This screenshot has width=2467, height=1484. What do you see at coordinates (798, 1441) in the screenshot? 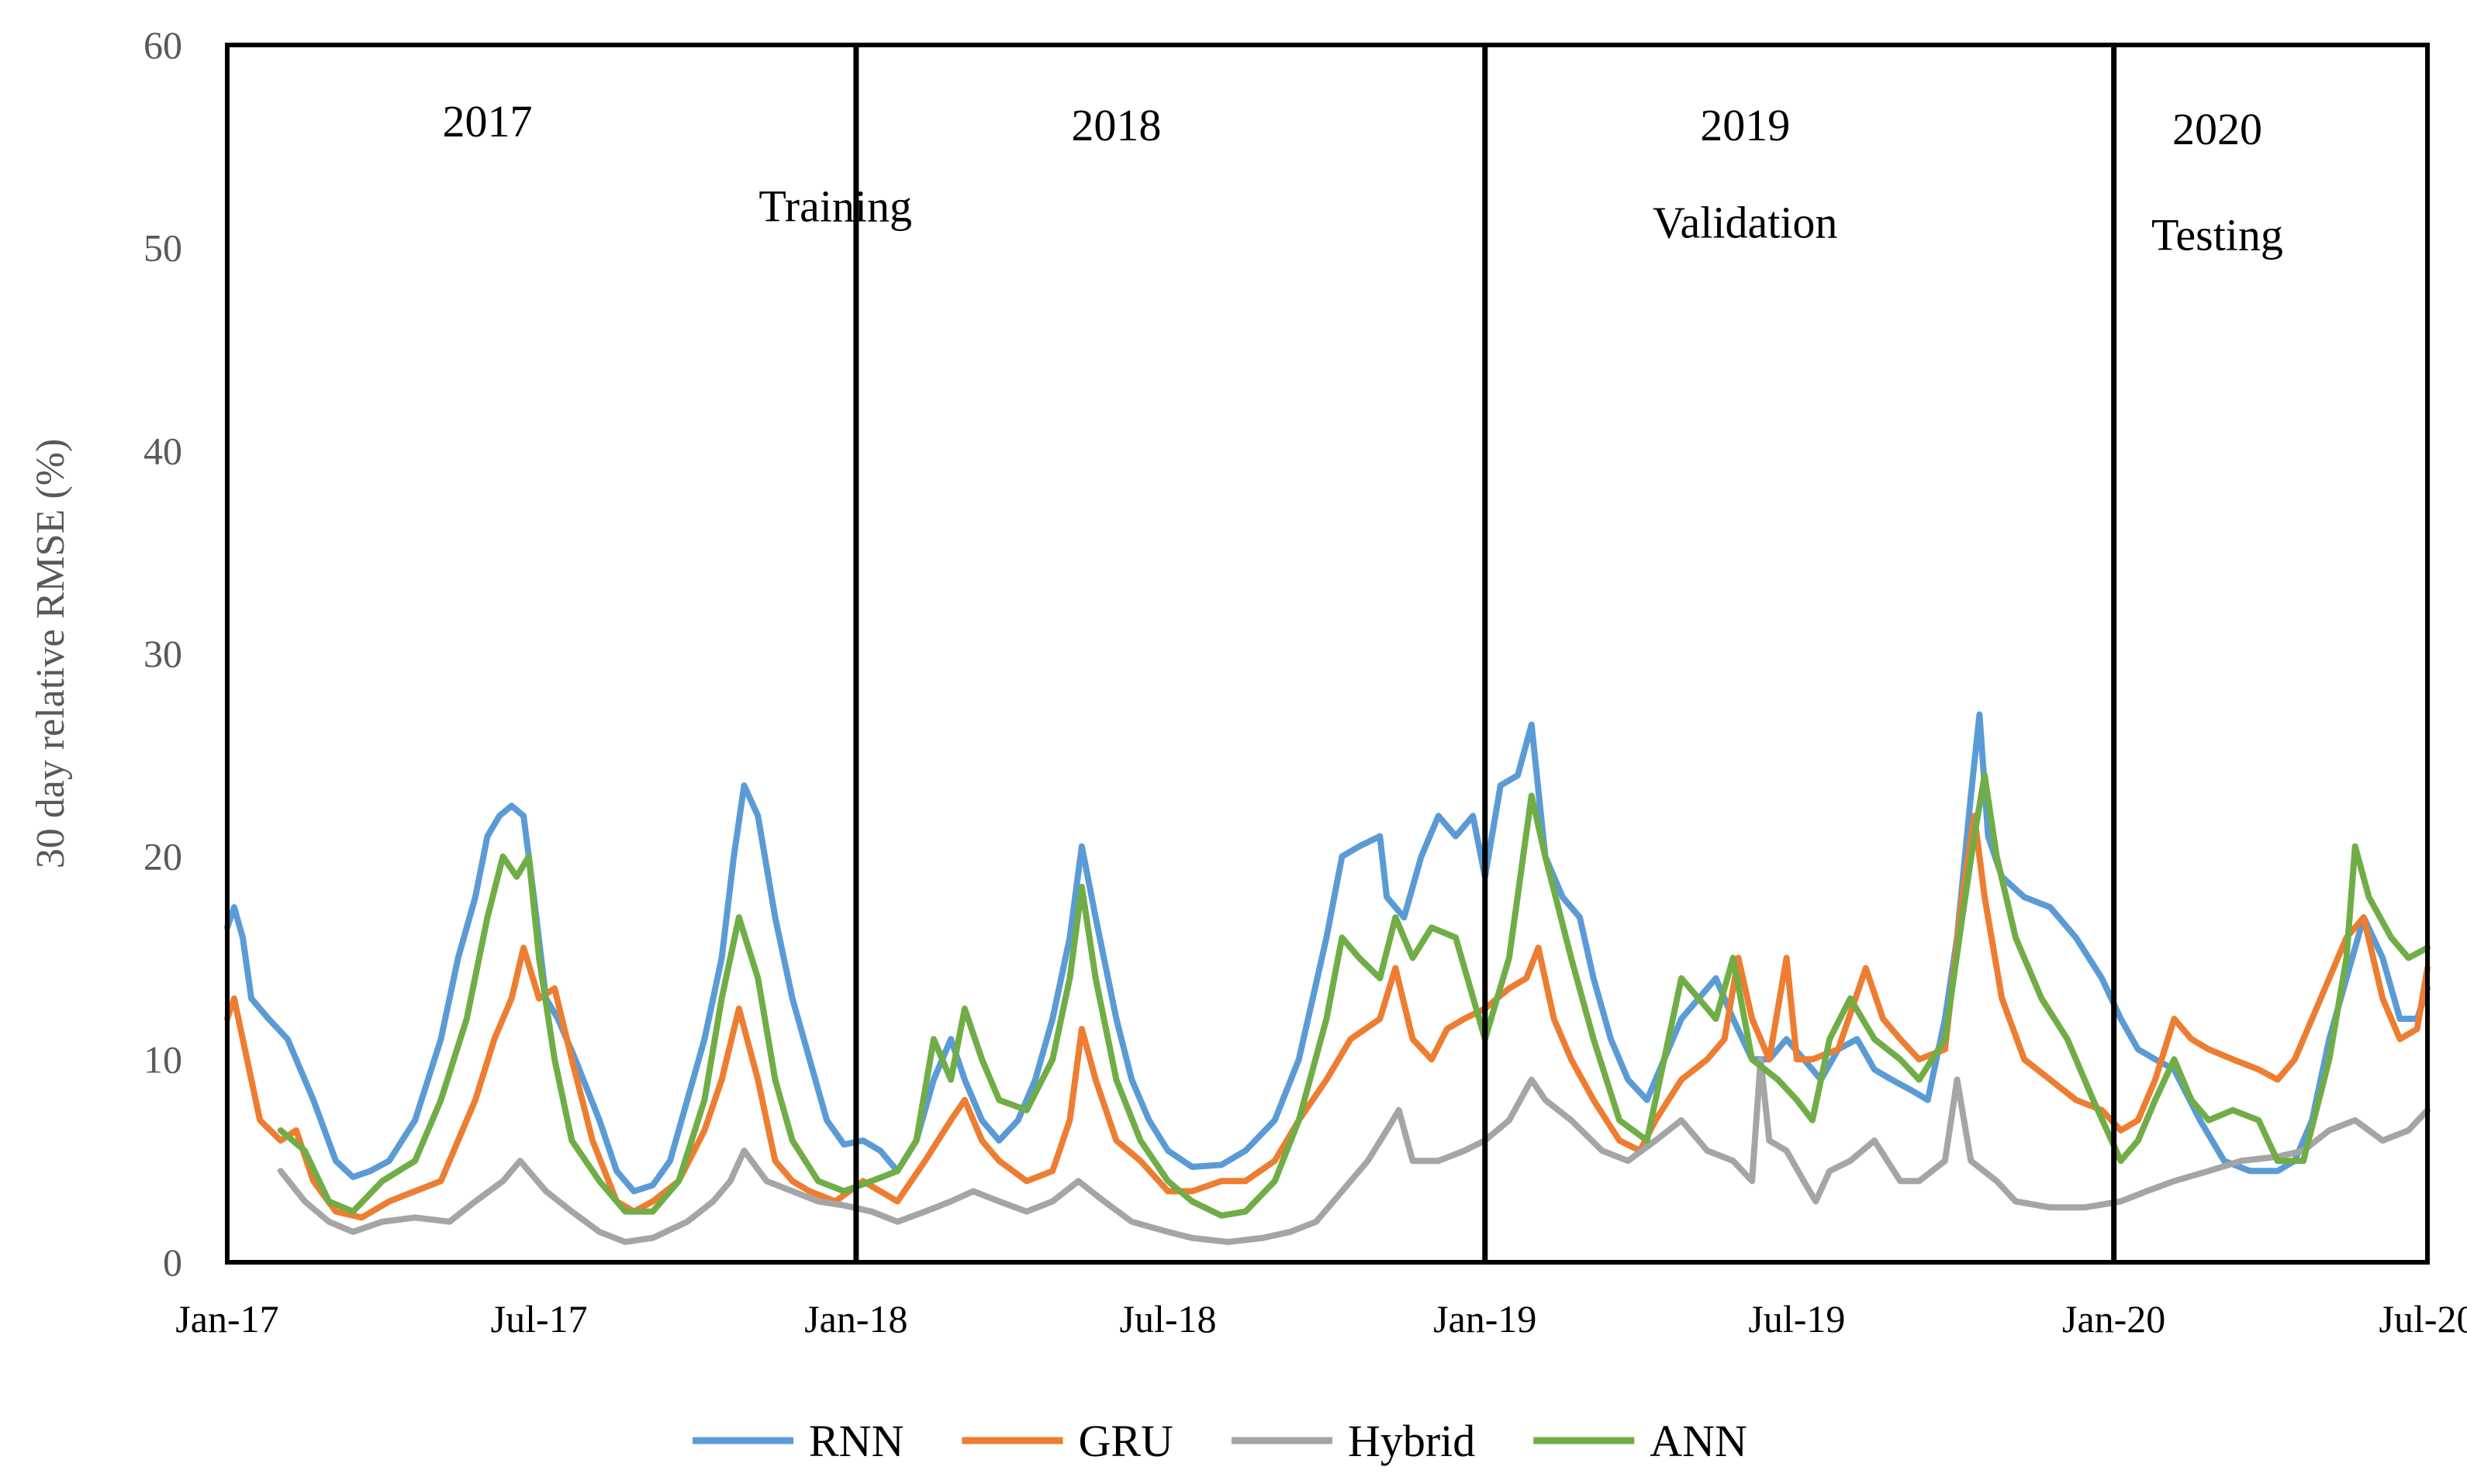
I see `legend-item-rnn: RNN` at bounding box center [798, 1441].